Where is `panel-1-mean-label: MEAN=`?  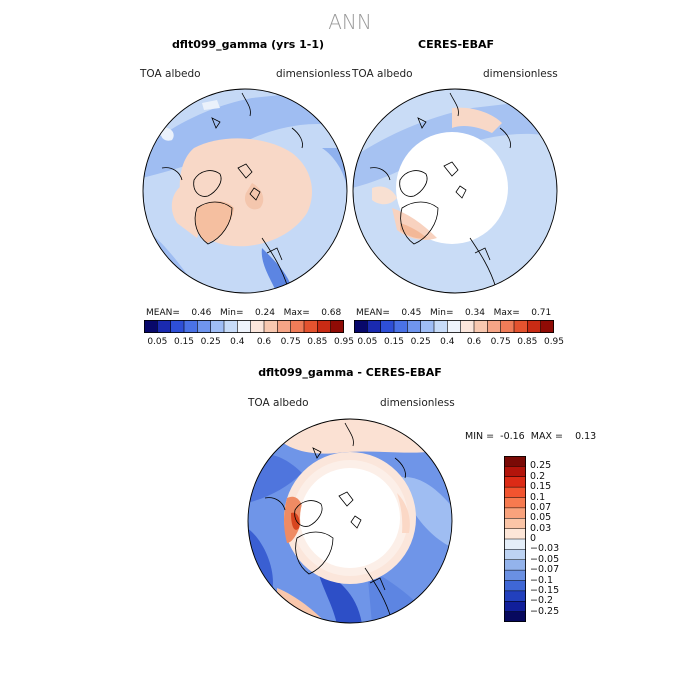
panel-1-mean-label: MEAN= is located at coordinates (163, 313).